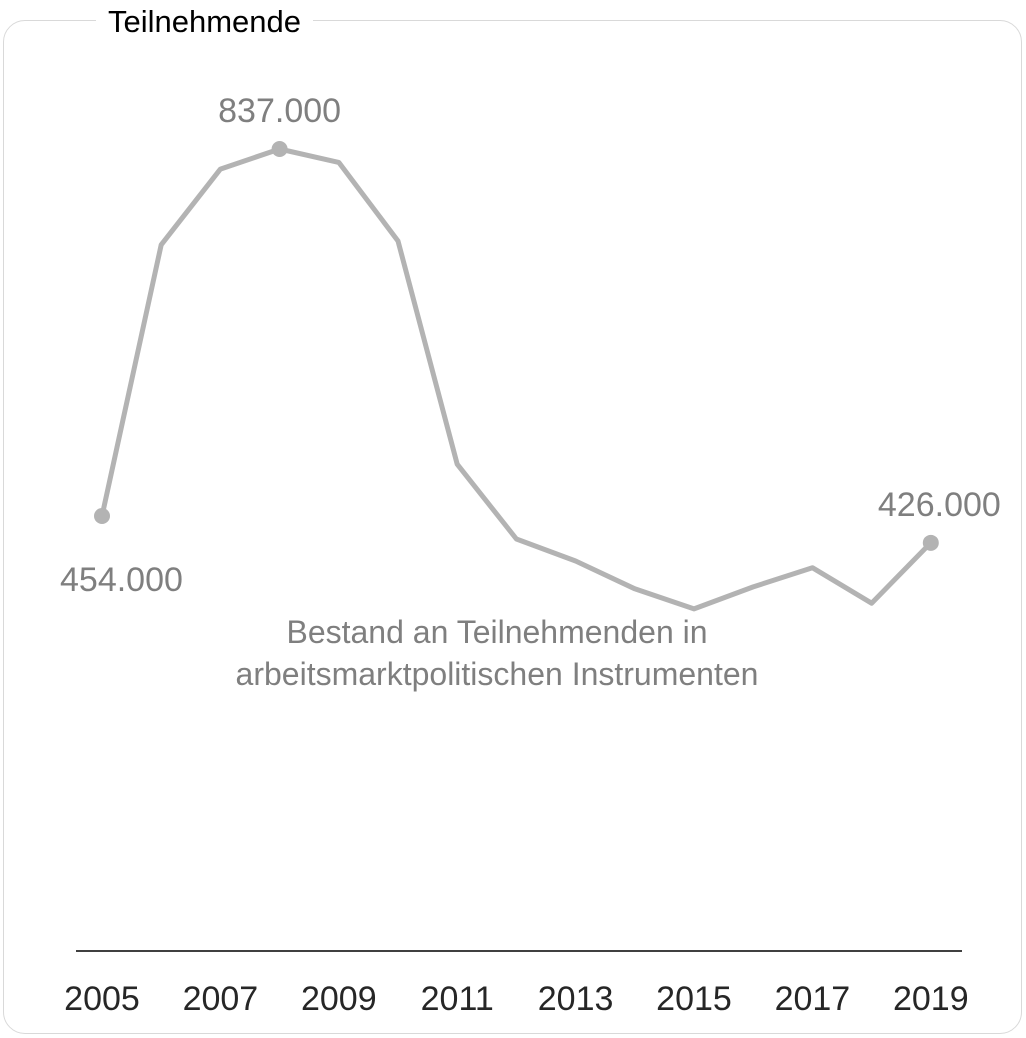  I want to click on x-tick-label-2015: 2015, so click(694, 999).